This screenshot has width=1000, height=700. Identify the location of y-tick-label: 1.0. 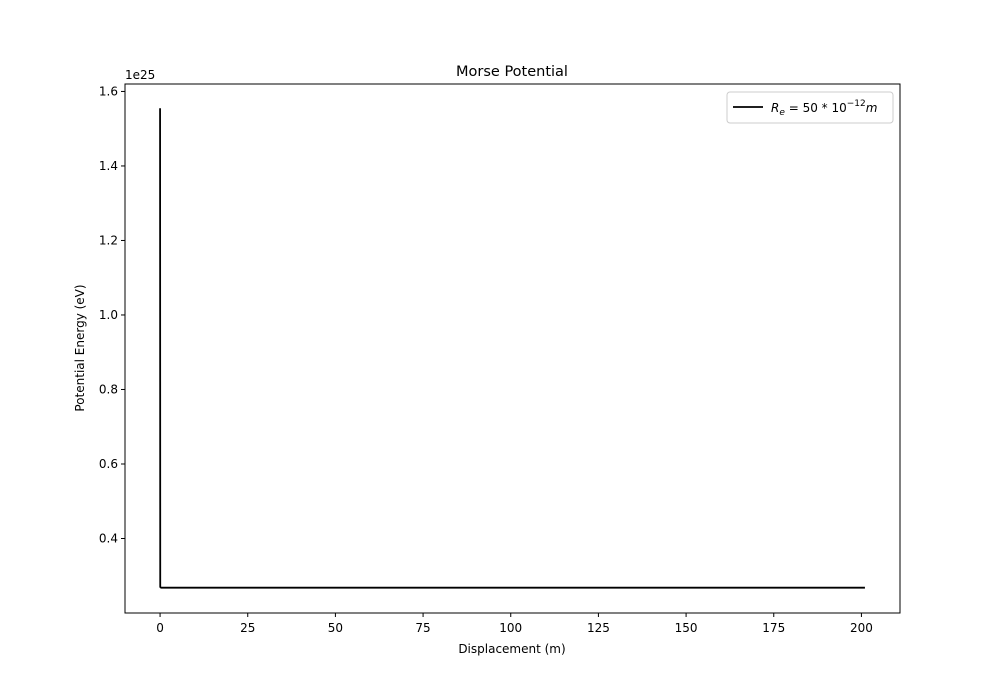
(108, 315).